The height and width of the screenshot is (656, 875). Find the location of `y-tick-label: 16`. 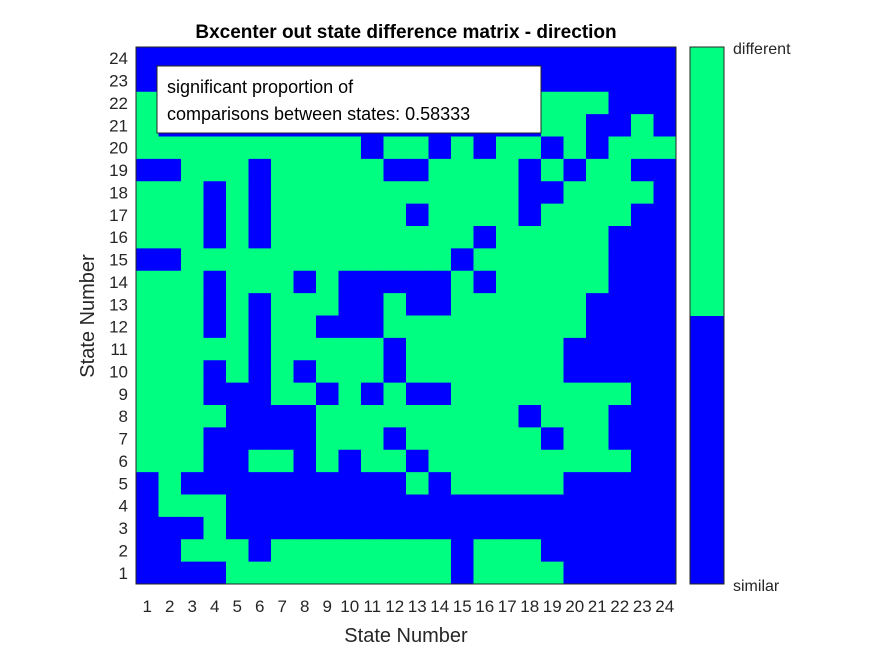

y-tick-label: 16 is located at coordinates (118, 237).